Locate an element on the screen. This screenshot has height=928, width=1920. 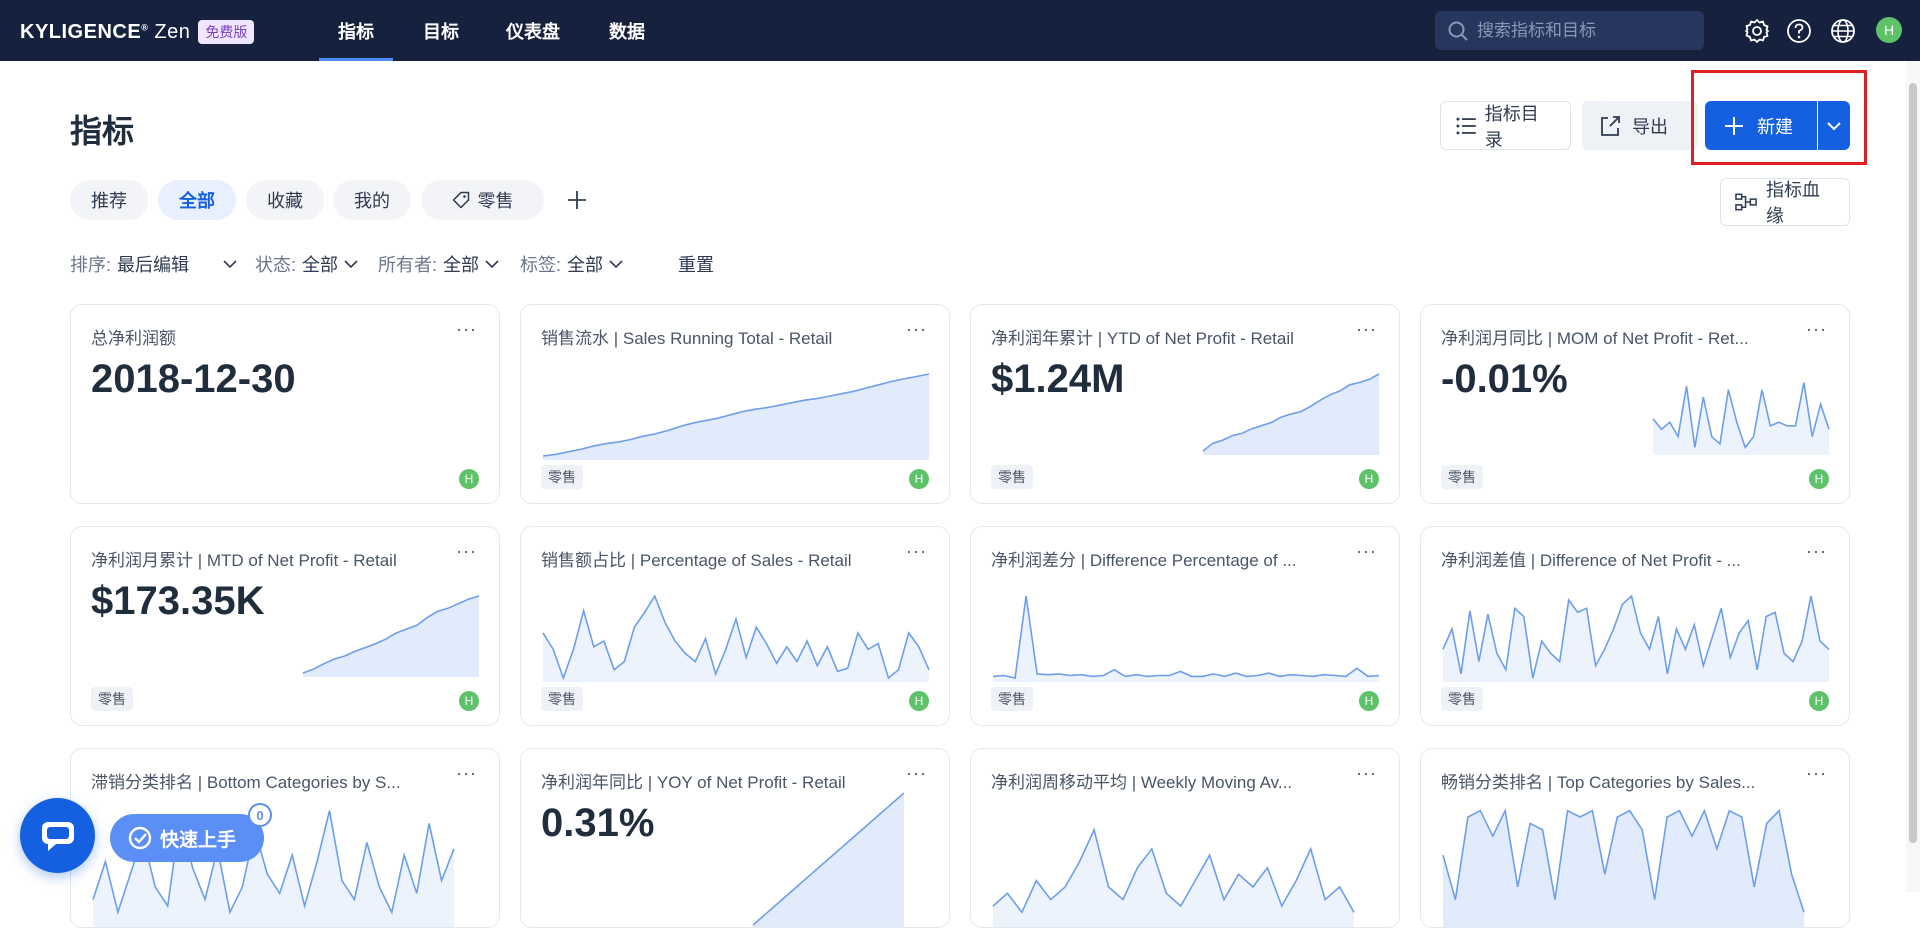
new-metric-label: 新建 is located at coordinates (1775, 126).